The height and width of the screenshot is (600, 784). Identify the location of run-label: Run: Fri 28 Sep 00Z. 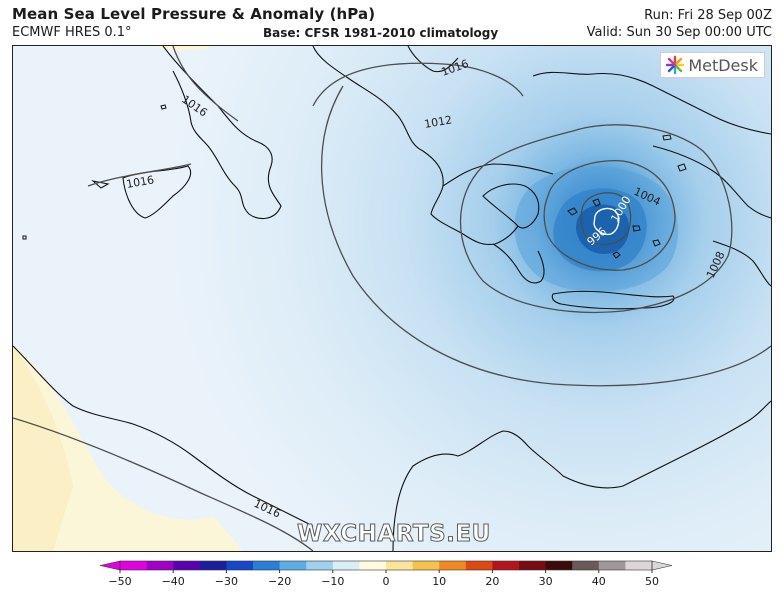
(708, 15).